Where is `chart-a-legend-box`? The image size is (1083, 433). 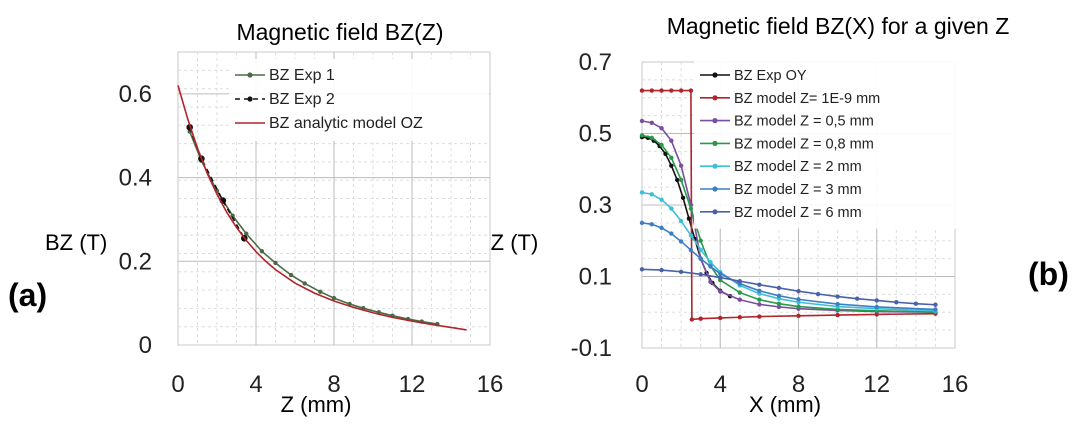 chart-a-legend-box is located at coordinates (359, 100).